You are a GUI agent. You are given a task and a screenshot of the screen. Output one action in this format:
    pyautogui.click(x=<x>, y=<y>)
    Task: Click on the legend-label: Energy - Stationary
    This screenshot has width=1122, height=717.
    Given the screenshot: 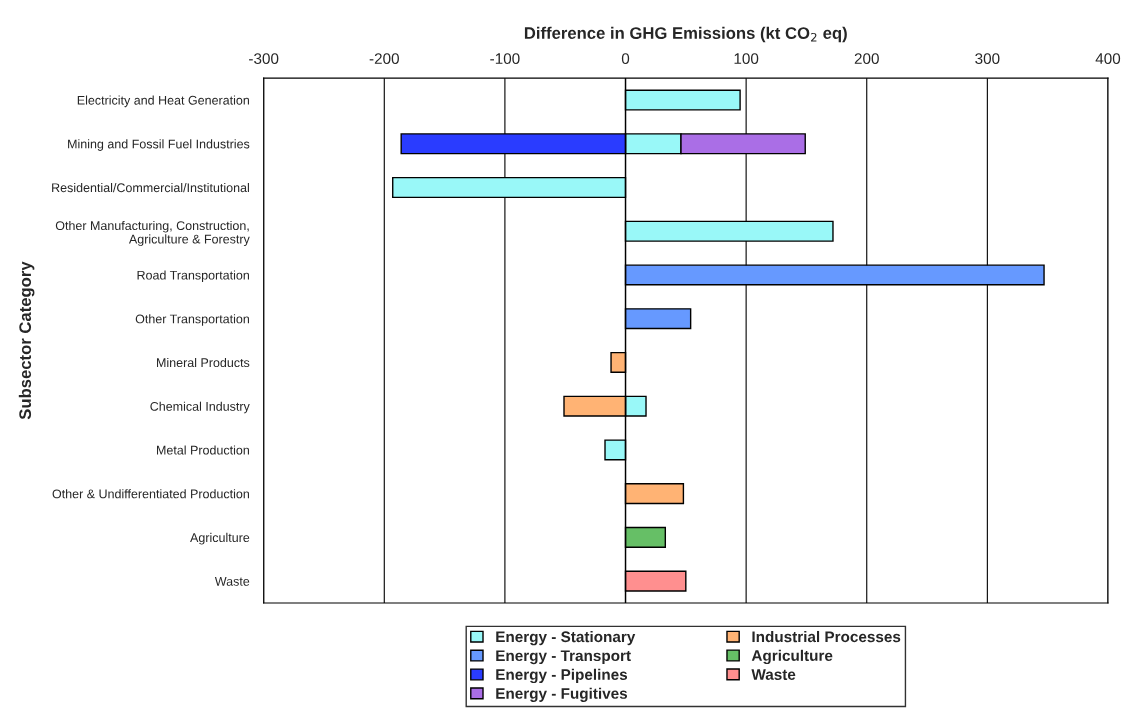 What is the action you would take?
    pyautogui.click(x=566, y=638)
    